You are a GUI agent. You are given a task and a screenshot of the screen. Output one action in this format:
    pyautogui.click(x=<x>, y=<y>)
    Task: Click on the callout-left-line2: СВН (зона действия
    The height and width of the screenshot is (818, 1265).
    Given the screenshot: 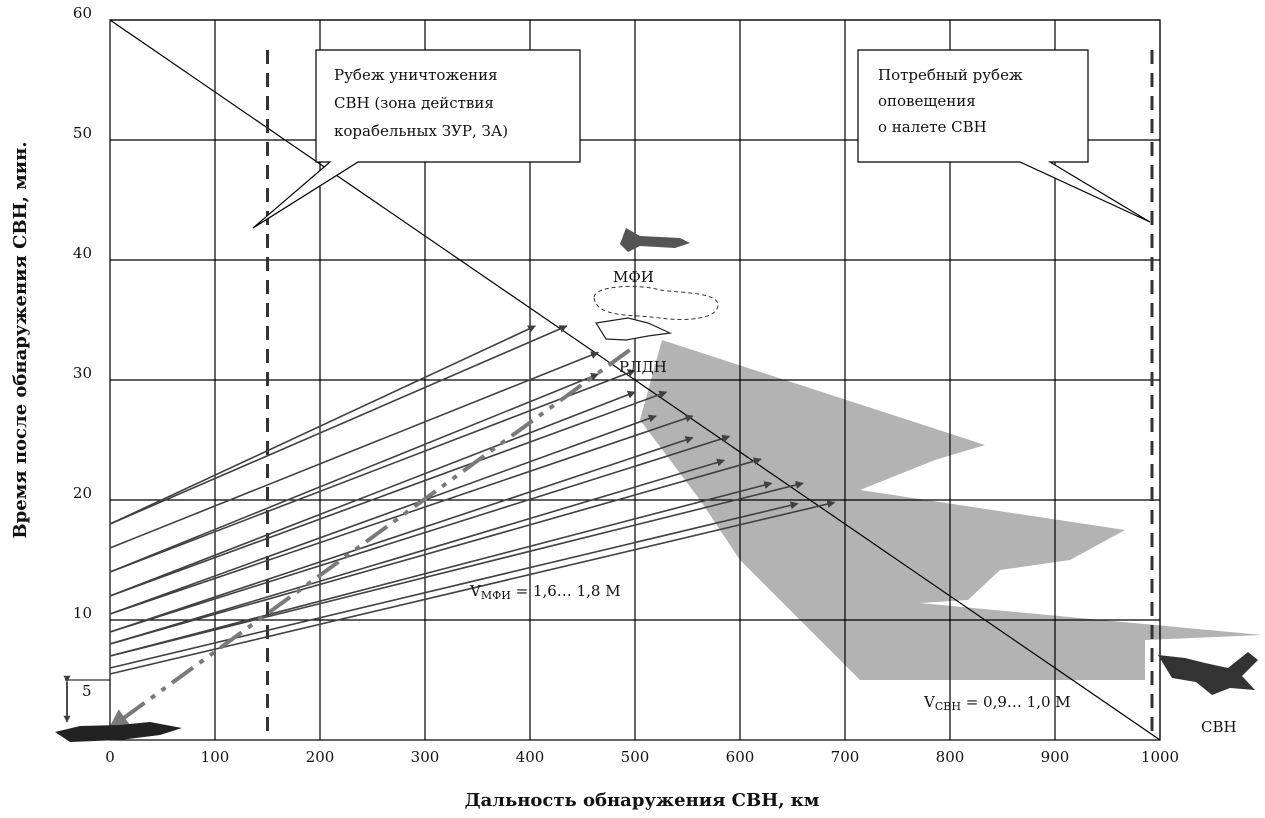 What is the action you would take?
    pyautogui.click(x=414, y=103)
    